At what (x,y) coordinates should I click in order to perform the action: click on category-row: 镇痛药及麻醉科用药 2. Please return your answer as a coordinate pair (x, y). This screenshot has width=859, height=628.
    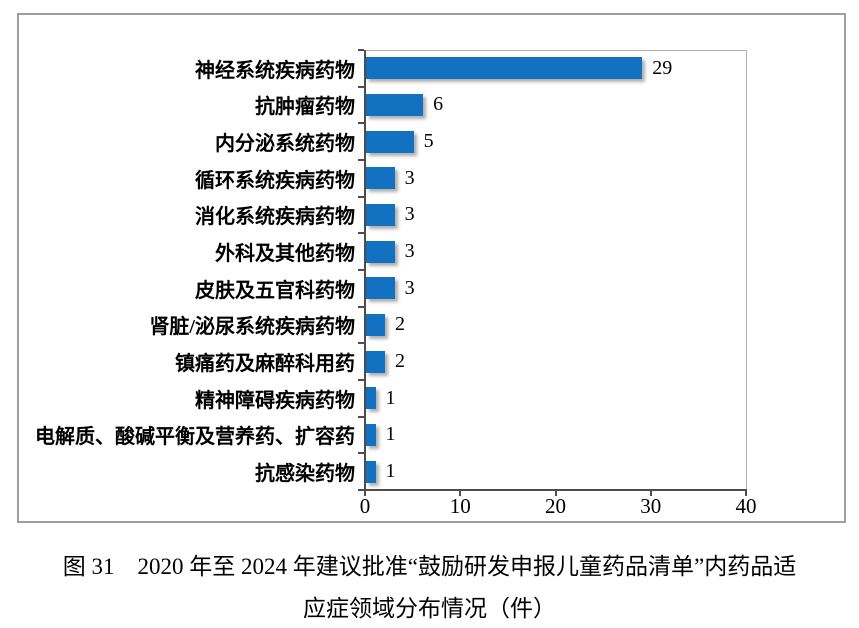
    Looking at the image, I should click on (429, 361).